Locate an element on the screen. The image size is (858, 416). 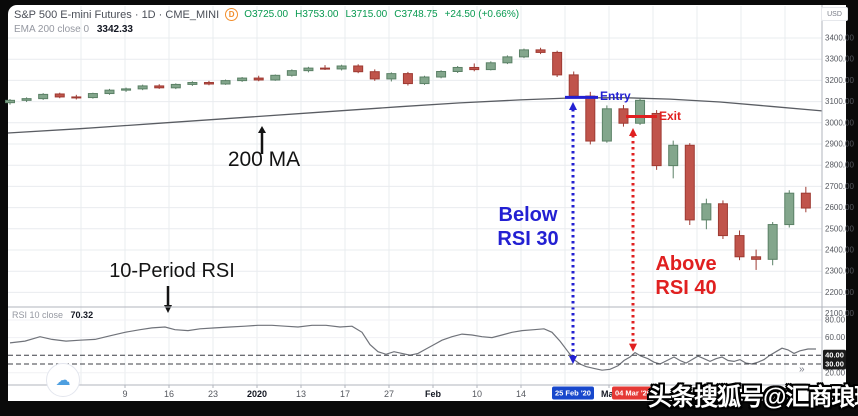
below-rsi30-callout: Below RSI 30 is located at coordinates (528, 227).